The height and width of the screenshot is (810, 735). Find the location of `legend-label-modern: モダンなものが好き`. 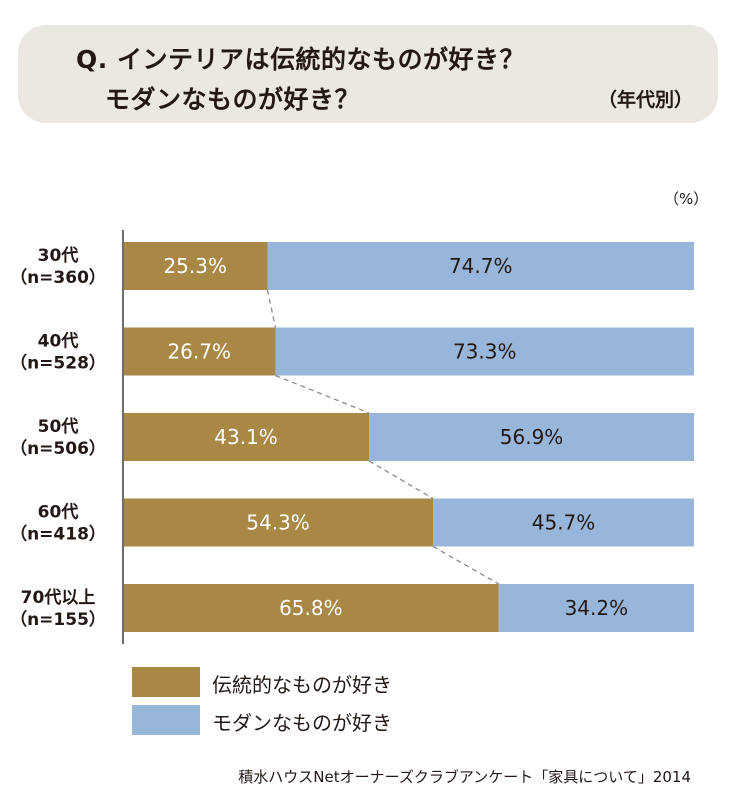

legend-label-modern: モダンなものが好き is located at coordinates (302, 723).